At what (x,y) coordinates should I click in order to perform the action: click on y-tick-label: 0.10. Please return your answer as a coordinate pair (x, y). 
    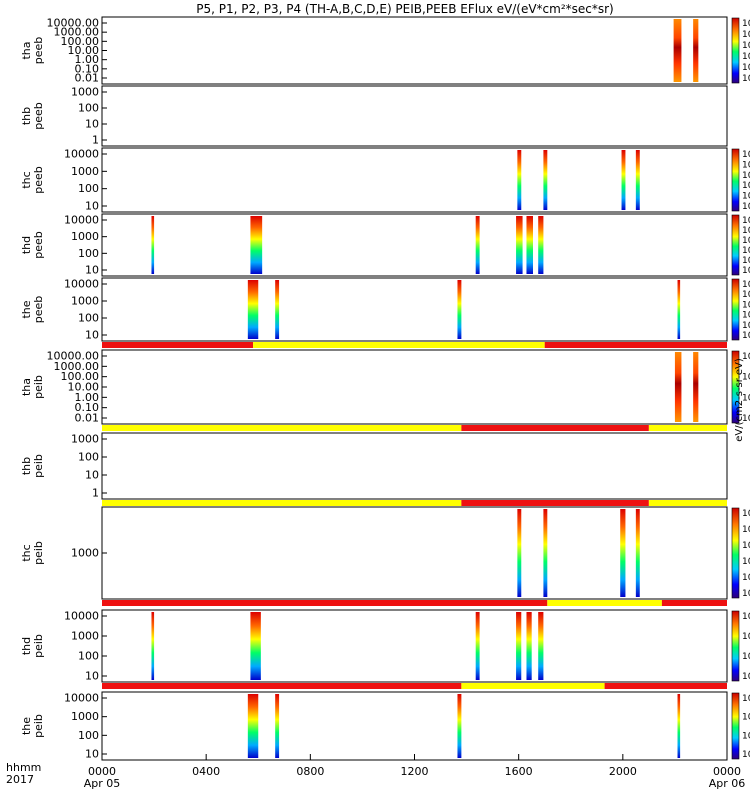
    Looking at the image, I should click on (87, 407).